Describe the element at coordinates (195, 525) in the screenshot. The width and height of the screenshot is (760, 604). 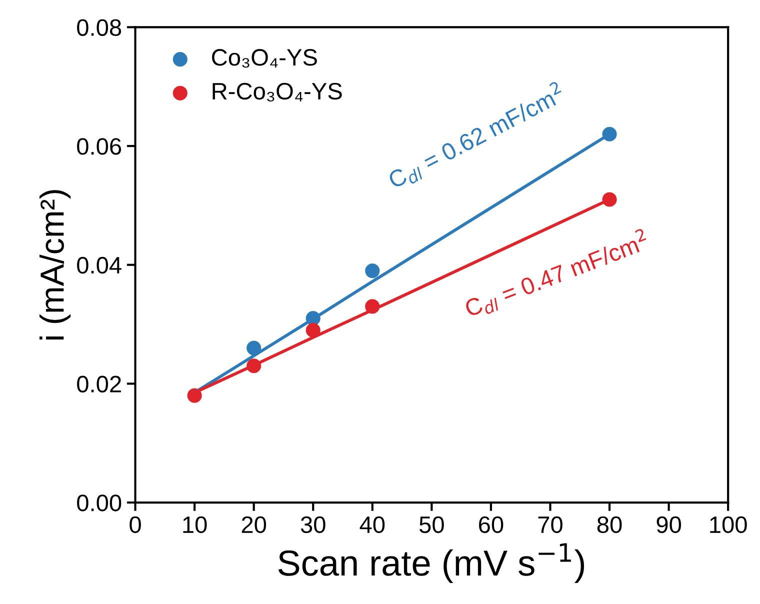
I see `x-tick-label: 10` at that location.